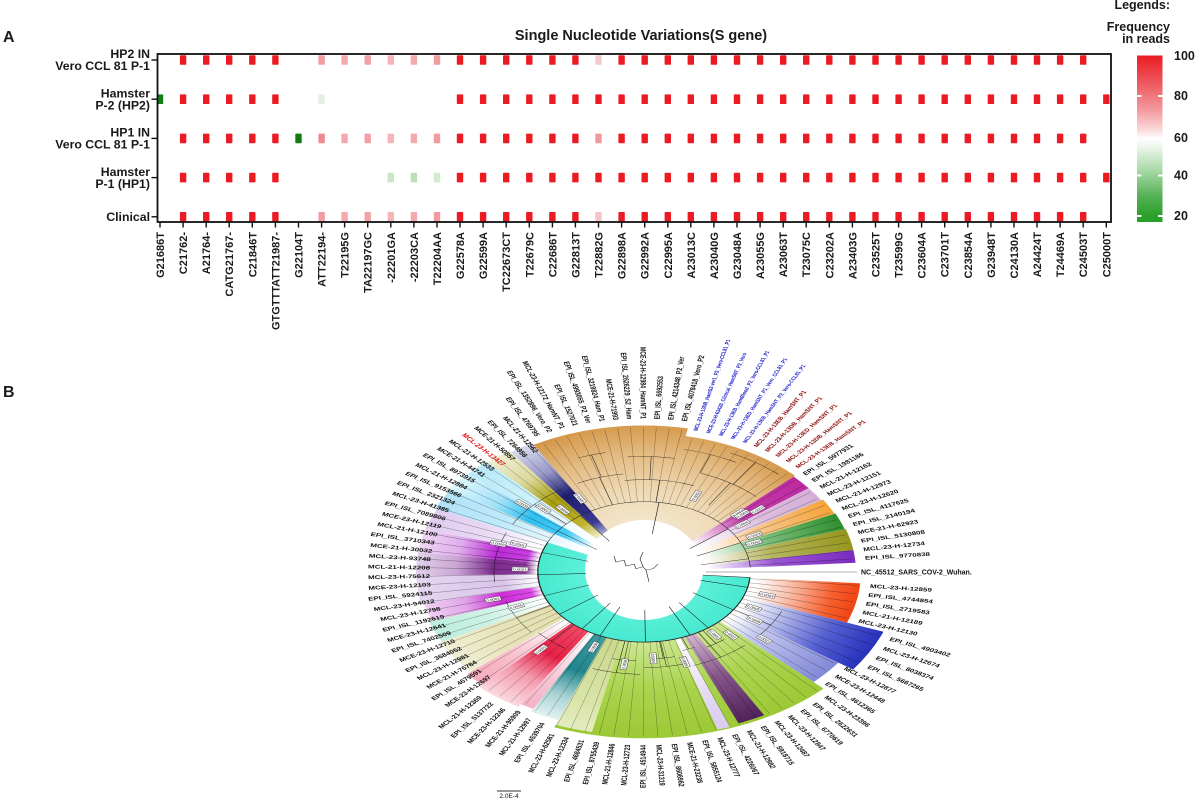  I want to click on svg-text: MCL-23-H-93748, so click(399, 558).